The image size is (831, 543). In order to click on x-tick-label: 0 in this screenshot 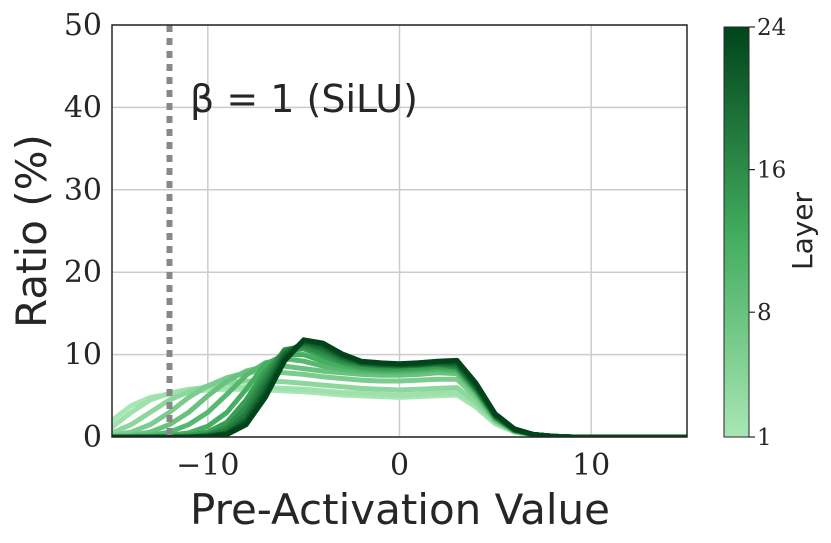, I will do `click(399, 465)`.